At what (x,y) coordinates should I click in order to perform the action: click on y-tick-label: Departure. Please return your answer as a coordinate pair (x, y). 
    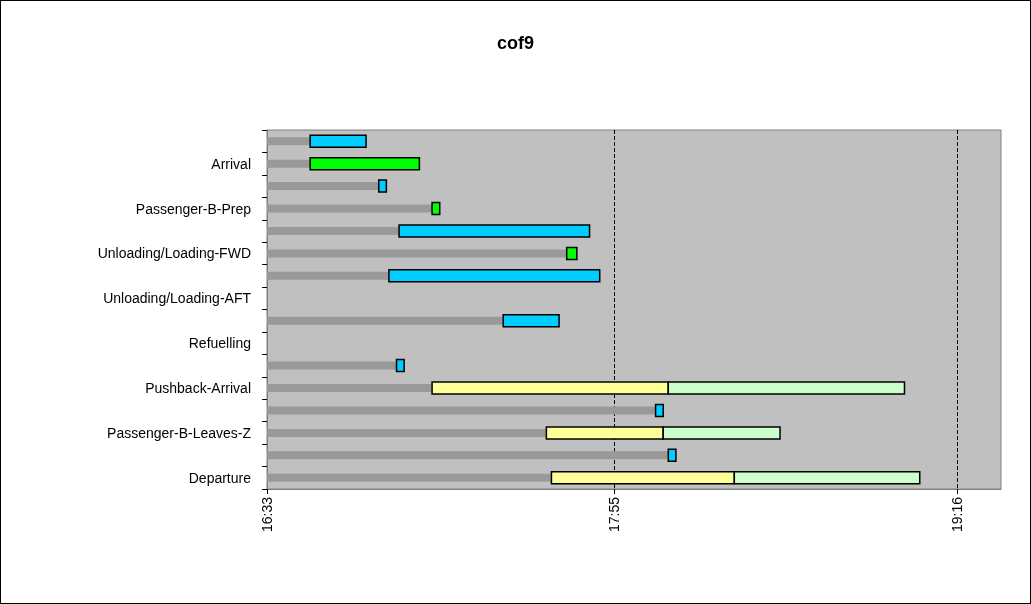
    Looking at the image, I should click on (220, 477).